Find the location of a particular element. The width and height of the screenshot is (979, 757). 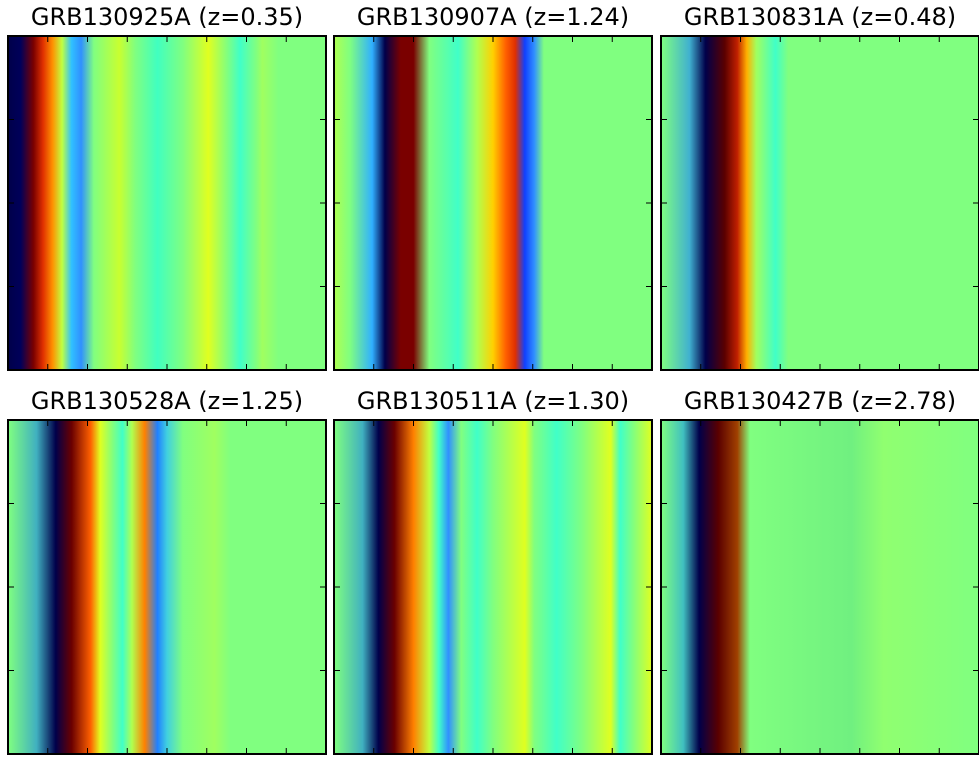

panel-title: GRB130427B (z=2.78) is located at coordinates (820, 401).